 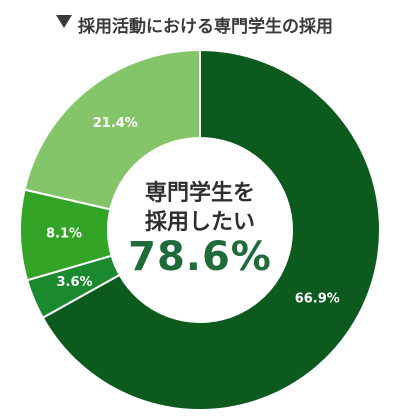 What do you see at coordinates (200, 257) in the screenshot?
I see `center-value: 78.6%` at bounding box center [200, 257].